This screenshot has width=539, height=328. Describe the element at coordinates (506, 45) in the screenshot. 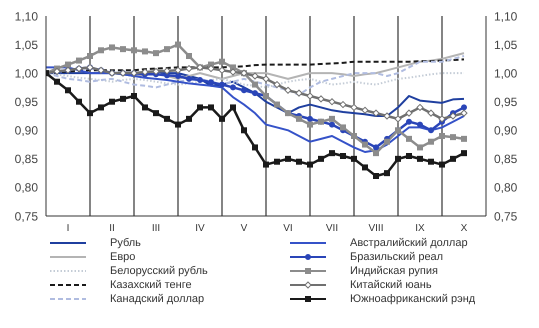

I see `y2-tick-label: 1,05` at that location.